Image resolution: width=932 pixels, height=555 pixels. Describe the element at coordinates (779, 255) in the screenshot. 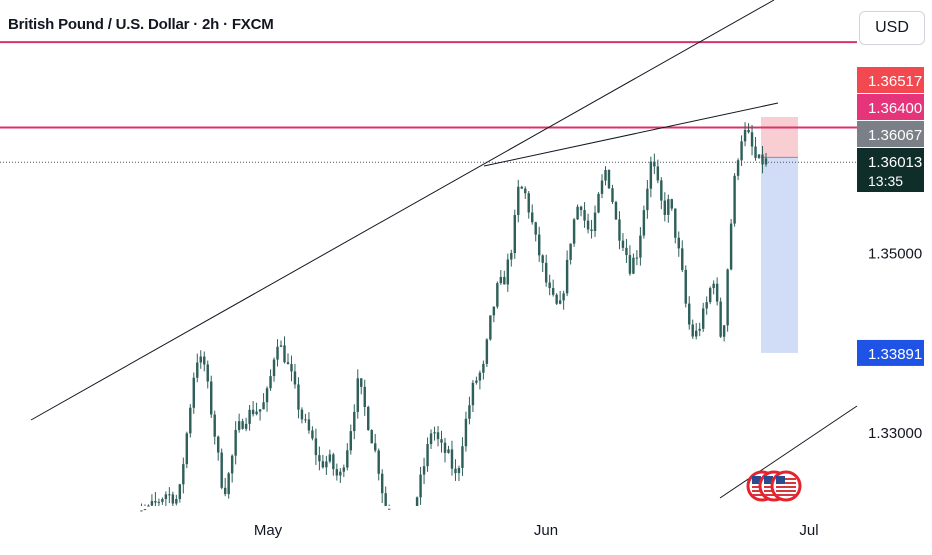

I see `take-profit-zone` at that location.